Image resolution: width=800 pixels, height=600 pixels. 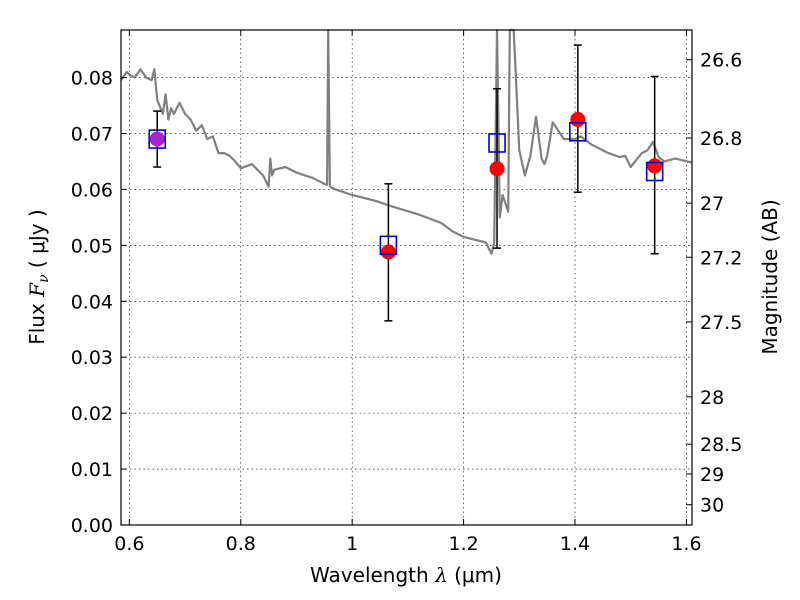 What do you see at coordinates (575, 544) in the screenshot?
I see `x-tick-label: 1.4` at bounding box center [575, 544].